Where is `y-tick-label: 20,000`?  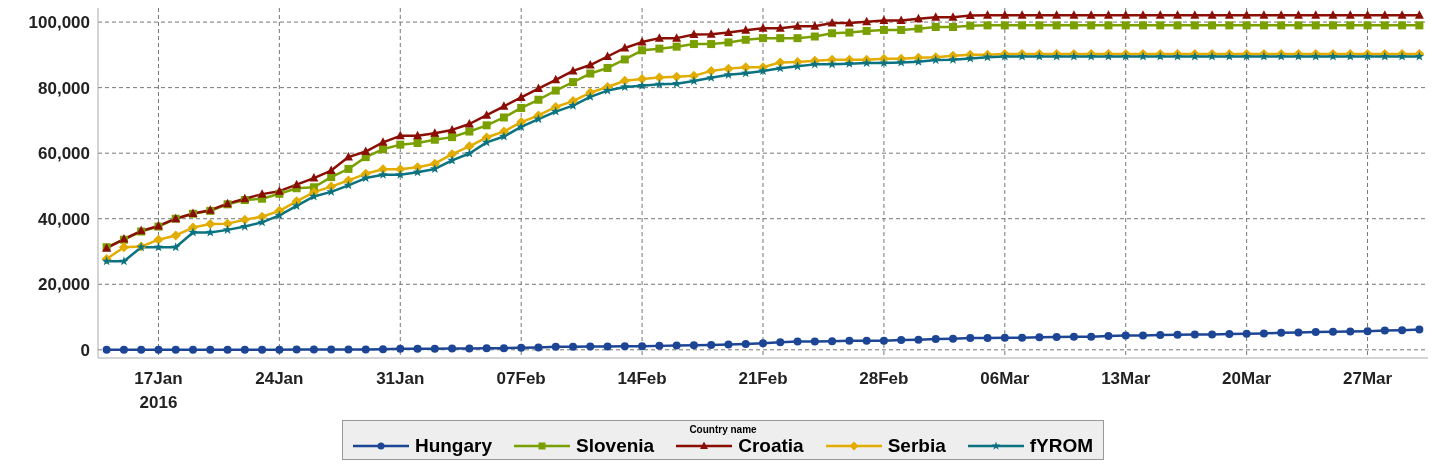 y-tick-label: 20,000 is located at coordinates (64, 285).